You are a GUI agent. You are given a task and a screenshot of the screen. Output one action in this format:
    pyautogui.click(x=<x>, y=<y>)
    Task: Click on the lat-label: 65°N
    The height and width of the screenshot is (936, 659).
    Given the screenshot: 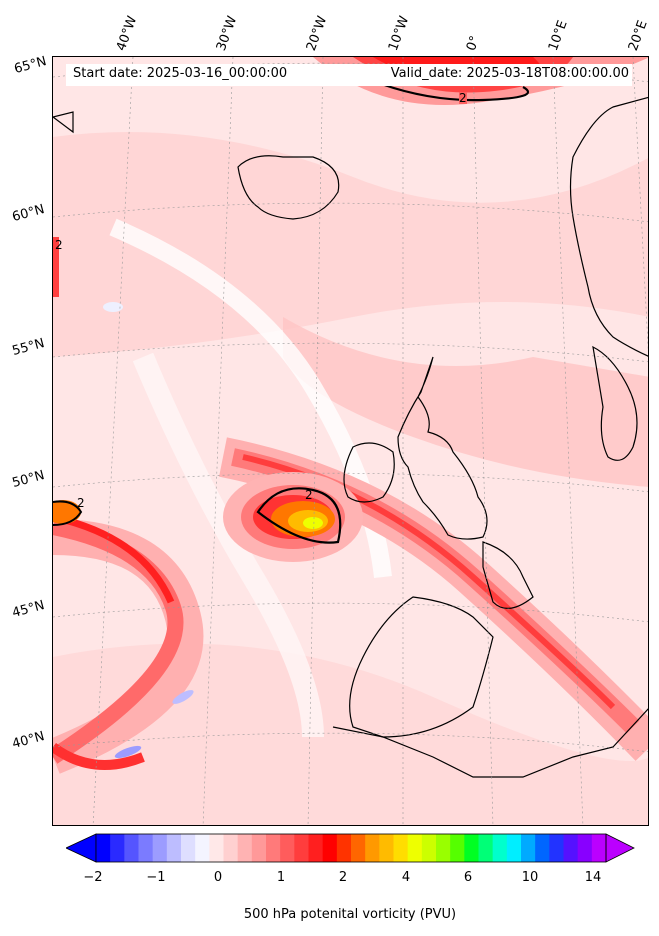 What is the action you would take?
    pyautogui.click(x=30, y=65)
    